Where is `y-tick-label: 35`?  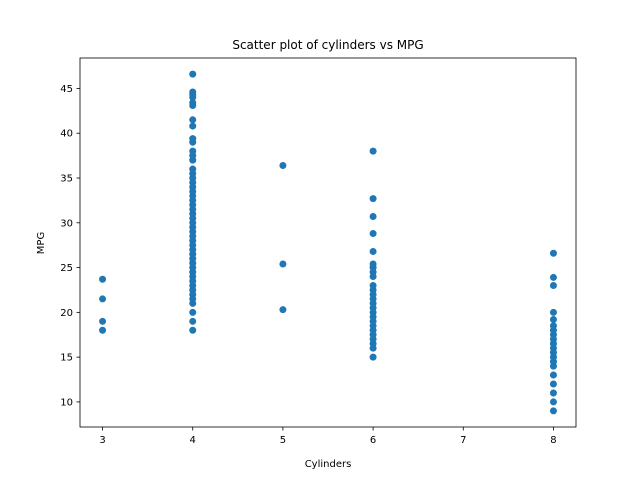
y-tick-label: 35 is located at coordinates (66, 179).